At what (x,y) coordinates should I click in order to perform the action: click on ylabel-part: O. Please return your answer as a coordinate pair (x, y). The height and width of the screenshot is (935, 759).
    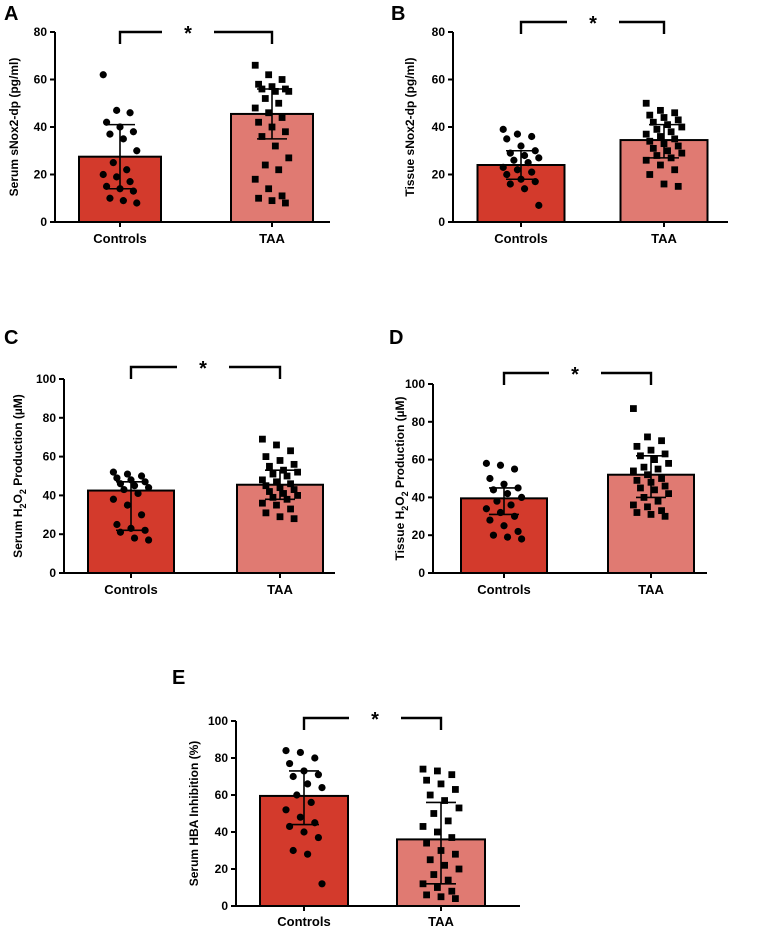
    Looking at the image, I should click on (400, 500).